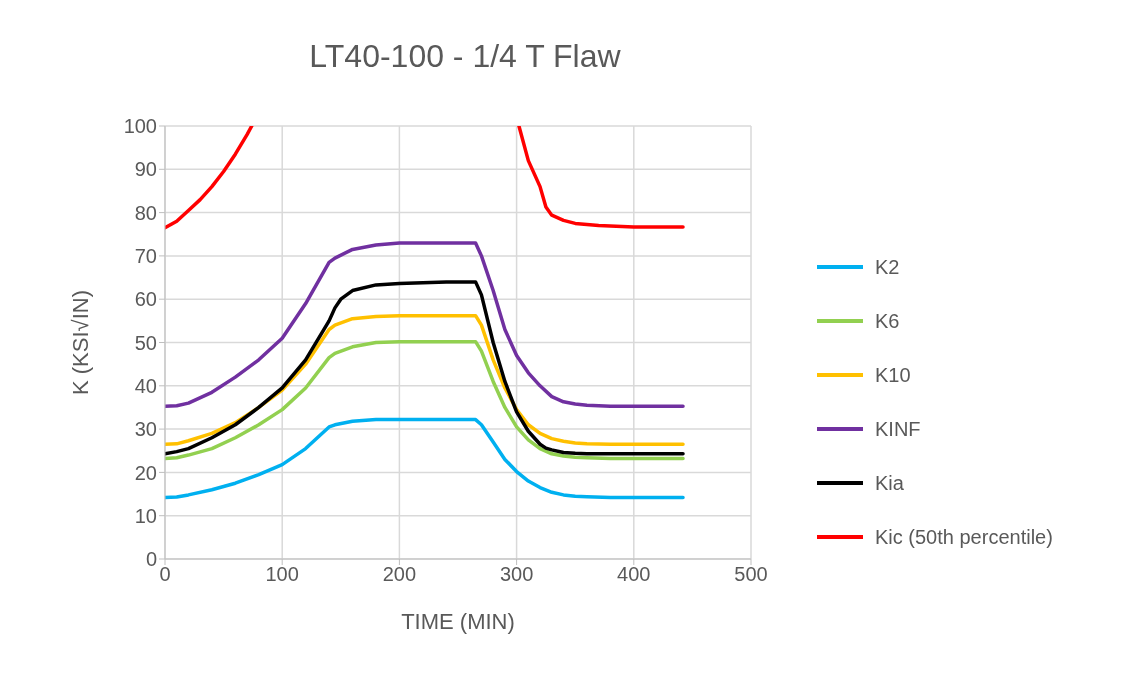 Image resolution: width=1145 pixels, height=696 pixels. Describe the element at coordinates (145, 385) in the screenshot. I see `y-tick-label: 40` at that location.